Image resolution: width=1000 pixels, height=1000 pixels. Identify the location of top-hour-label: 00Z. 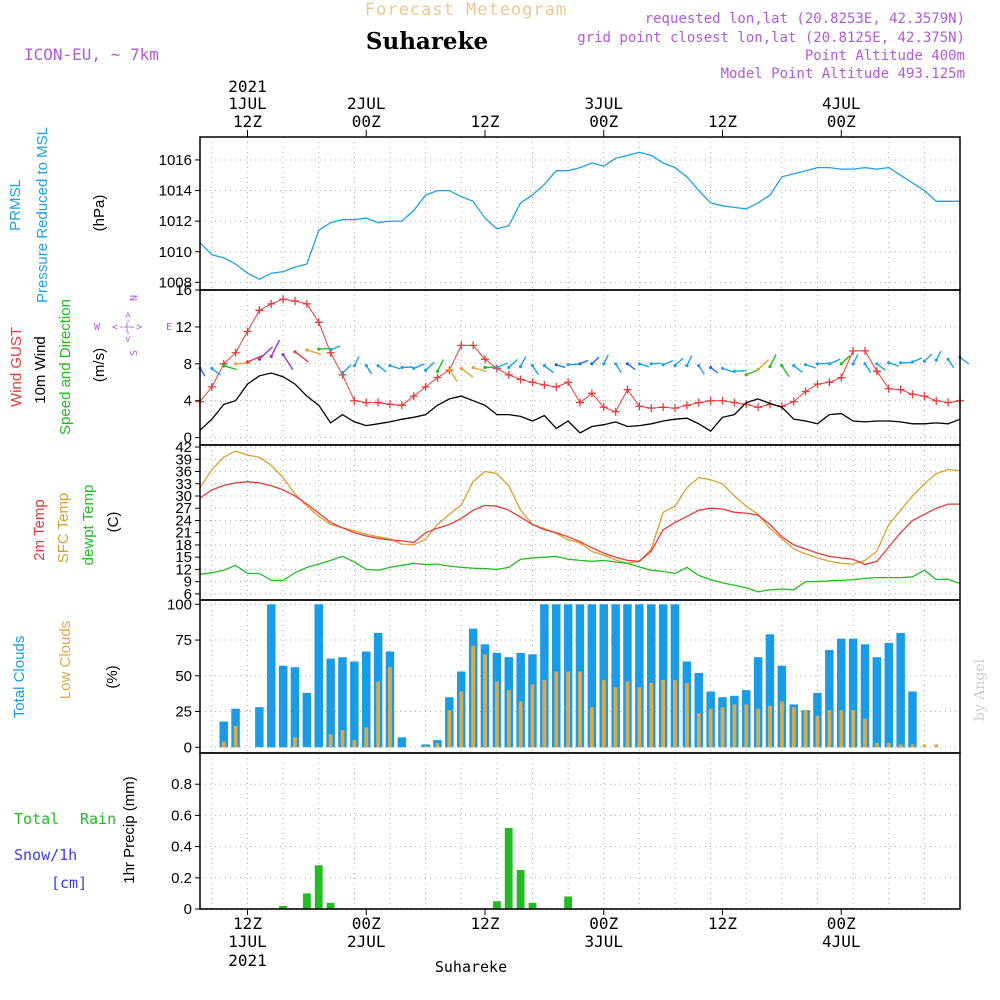
(366, 121).